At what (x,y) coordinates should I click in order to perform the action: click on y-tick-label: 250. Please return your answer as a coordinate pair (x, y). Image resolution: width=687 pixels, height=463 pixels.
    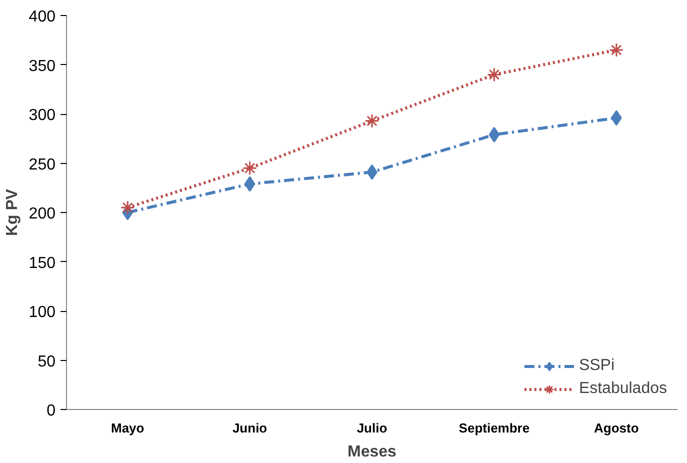
    Looking at the image, I should click on (42, 165).